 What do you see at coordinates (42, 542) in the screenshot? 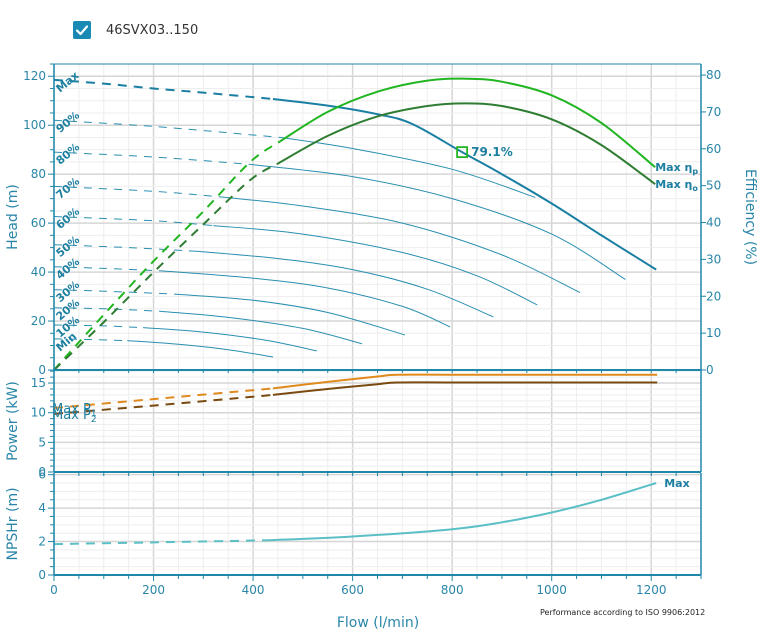
I see `y-tick-label-npsh: 2` at bounding box center [42, 542].